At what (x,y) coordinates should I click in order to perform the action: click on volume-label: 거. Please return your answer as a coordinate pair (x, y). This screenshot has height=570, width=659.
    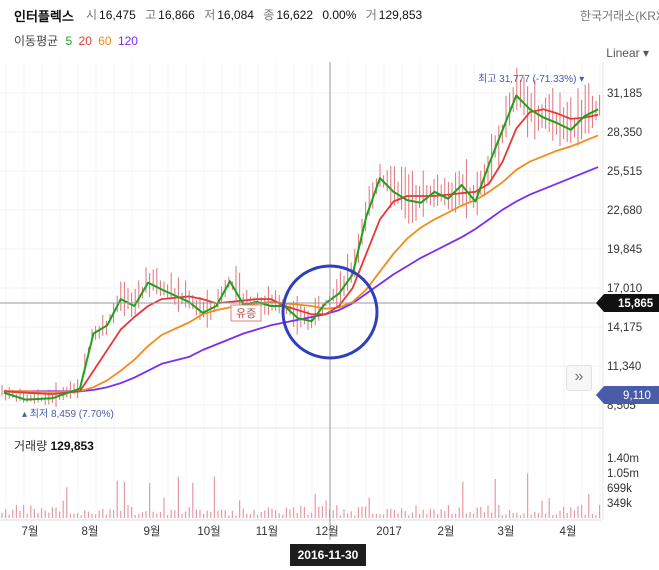
    Looking at the image, I should click on (371, 15).